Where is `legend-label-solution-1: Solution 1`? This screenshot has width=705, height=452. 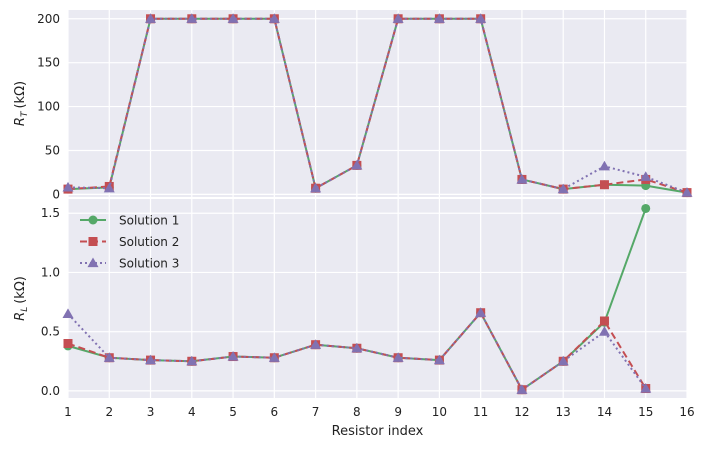
legend-label-solution-1: Solution 1 is located at coordinates (149, 221).